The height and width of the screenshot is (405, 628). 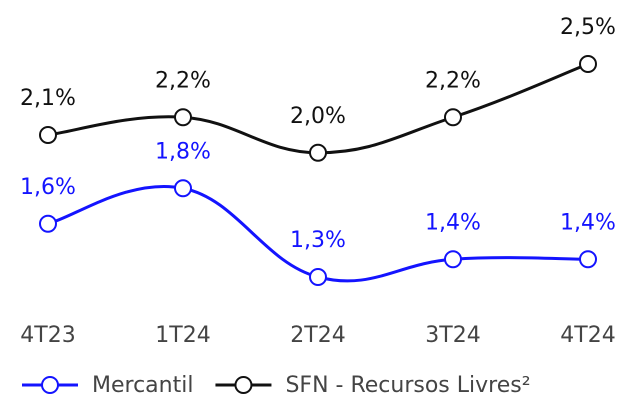 I want to click on x-tick-label: 1T24, so click(x=182, y=335).